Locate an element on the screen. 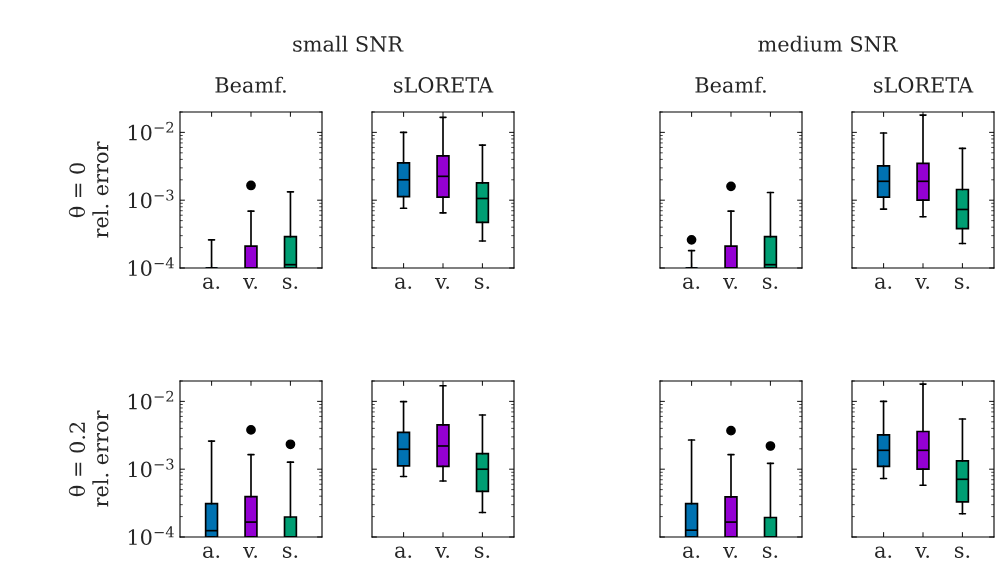 Image resolution: width=1006 pixels, height=579 pixels. y-axis-title: θ = 0.2 rel. error is located at coordinates (88, 458).